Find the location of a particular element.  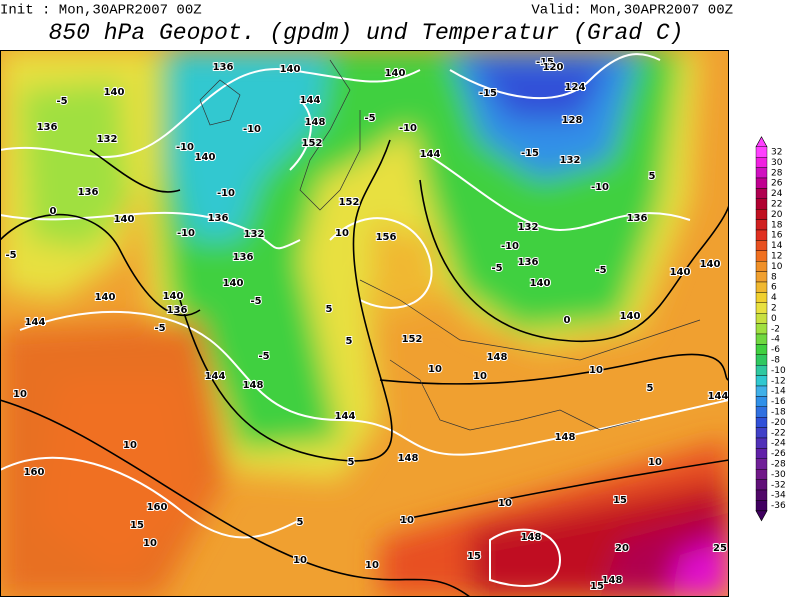

colorbar-label: 0 is located at coordinates (774, 319).